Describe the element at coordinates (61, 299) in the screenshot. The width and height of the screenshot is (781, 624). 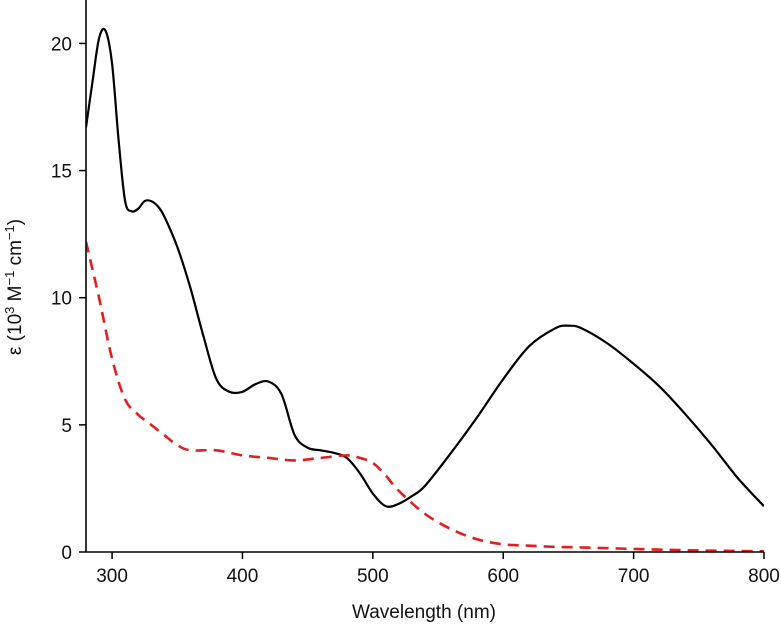
I see `y-tick-label: 10` at that location.